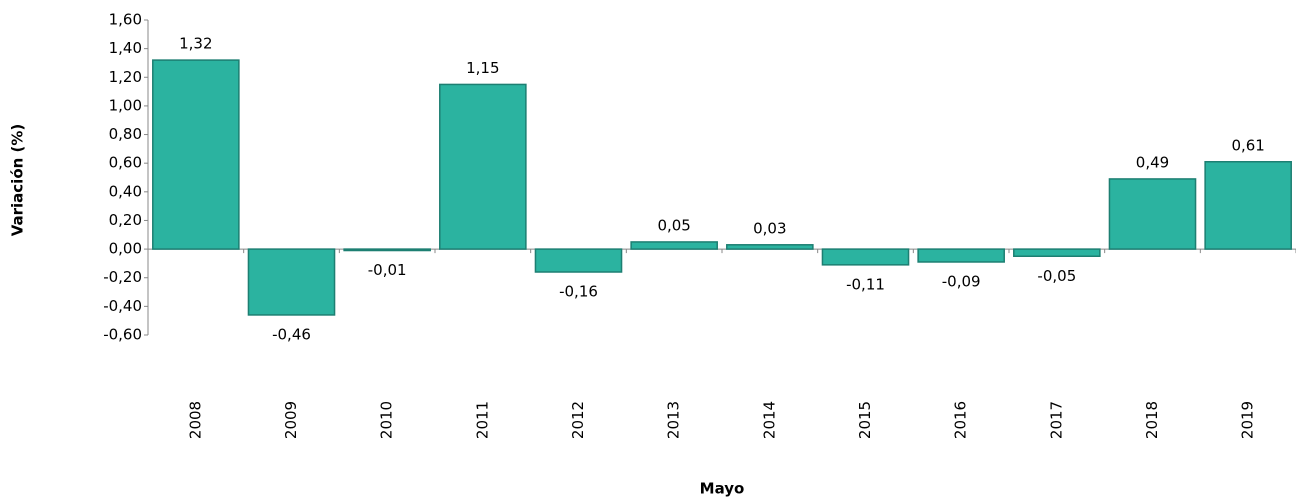 This screenshot has height=499, width=1296. Describe the element at coordinates (578, 292) in the screenshot. I see `value-label: -0,16` at that location.